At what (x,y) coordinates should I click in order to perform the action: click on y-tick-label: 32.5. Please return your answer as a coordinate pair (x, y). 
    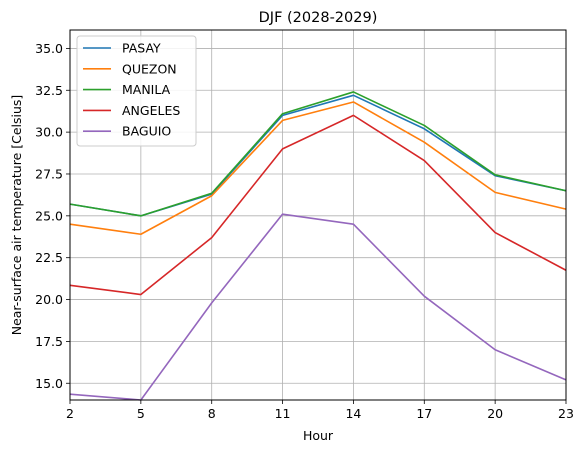
    Looking at the image, I should click on (49, 90).